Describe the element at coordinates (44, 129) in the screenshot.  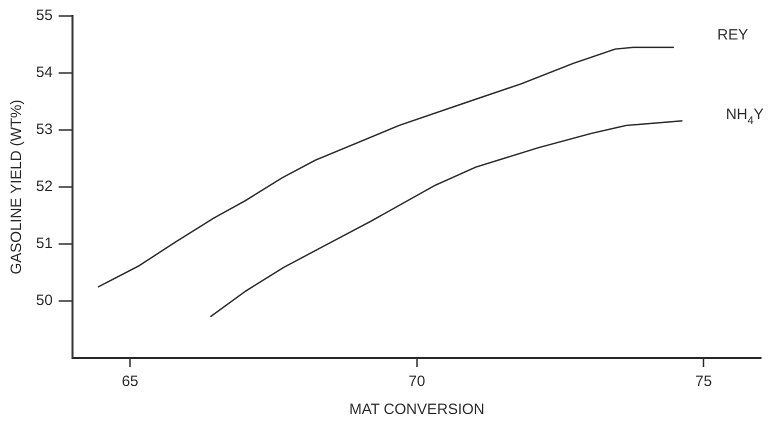
I see `y-tick-label: 53` at that location.